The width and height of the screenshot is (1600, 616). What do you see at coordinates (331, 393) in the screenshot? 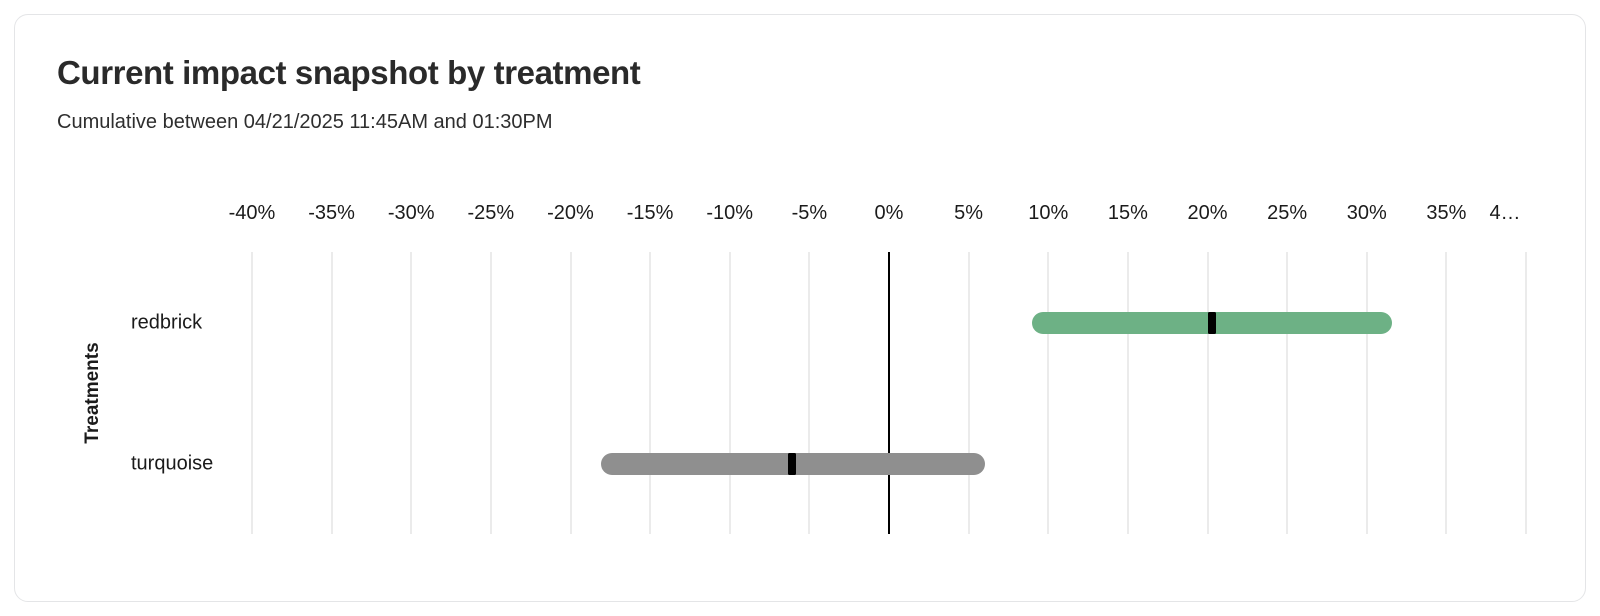
I see `gridline--35` at bounding box center [331, 393].